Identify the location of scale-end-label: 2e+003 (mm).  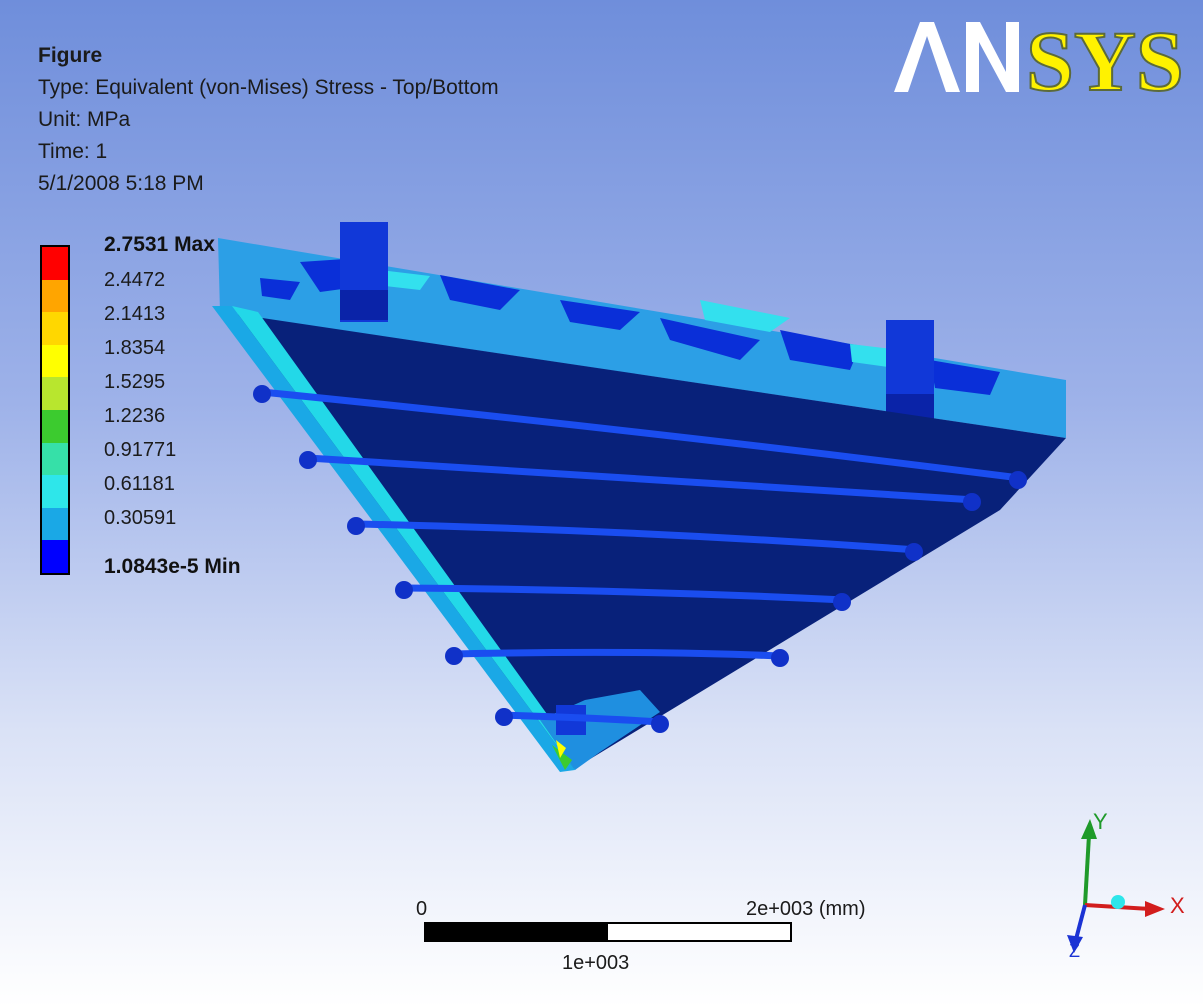
(806, 909).